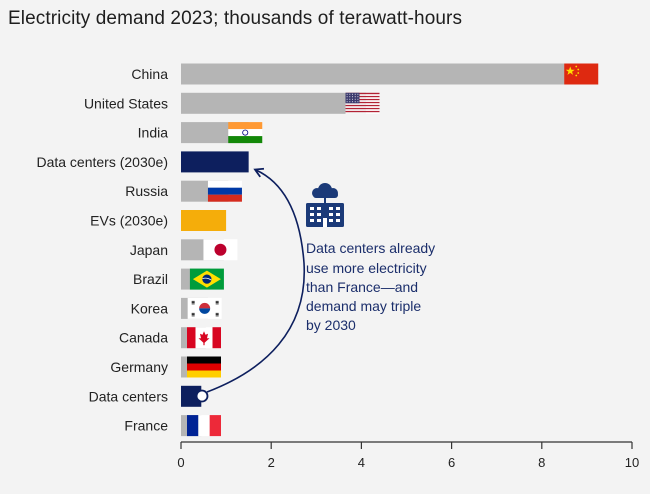 This screenshot has height=494, width=650. I want to click on russia-flag-icon, so click(224, 191).